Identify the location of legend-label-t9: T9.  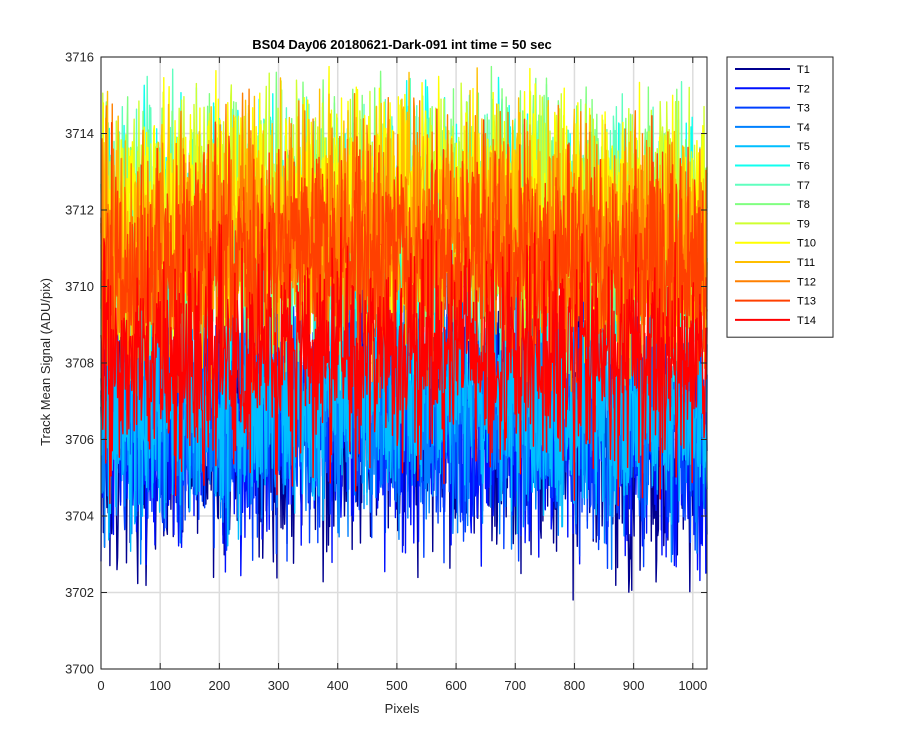
(803, 224).